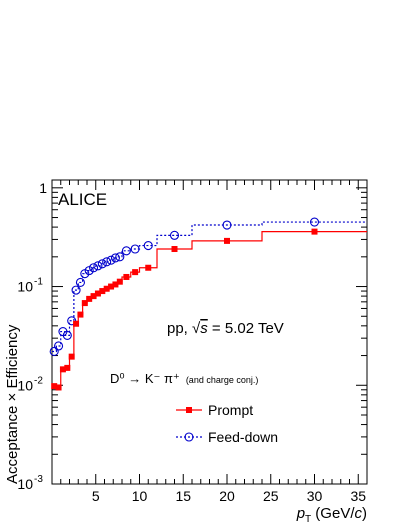 The image size is (407, 527). What do you see at coordinates (38, 380) in the screenshot?
I see `y-tick-exponent: -2` at bounding box center [38, 380].